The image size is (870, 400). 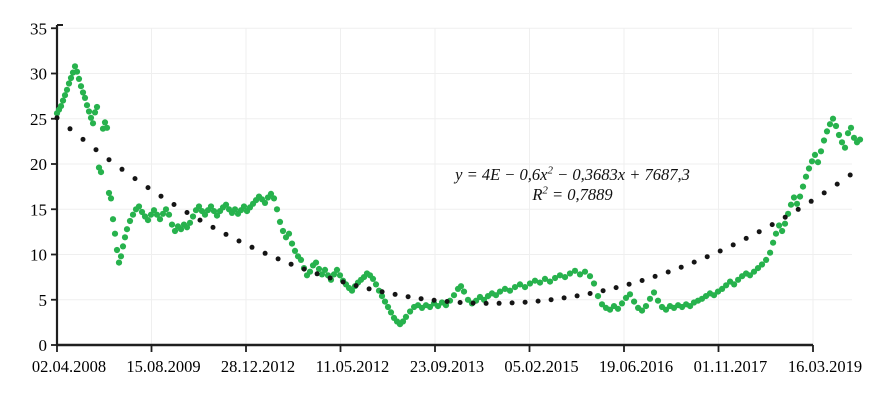 I want to click on x-tick-label: 28.12.2012, so click(x=258, y=366).